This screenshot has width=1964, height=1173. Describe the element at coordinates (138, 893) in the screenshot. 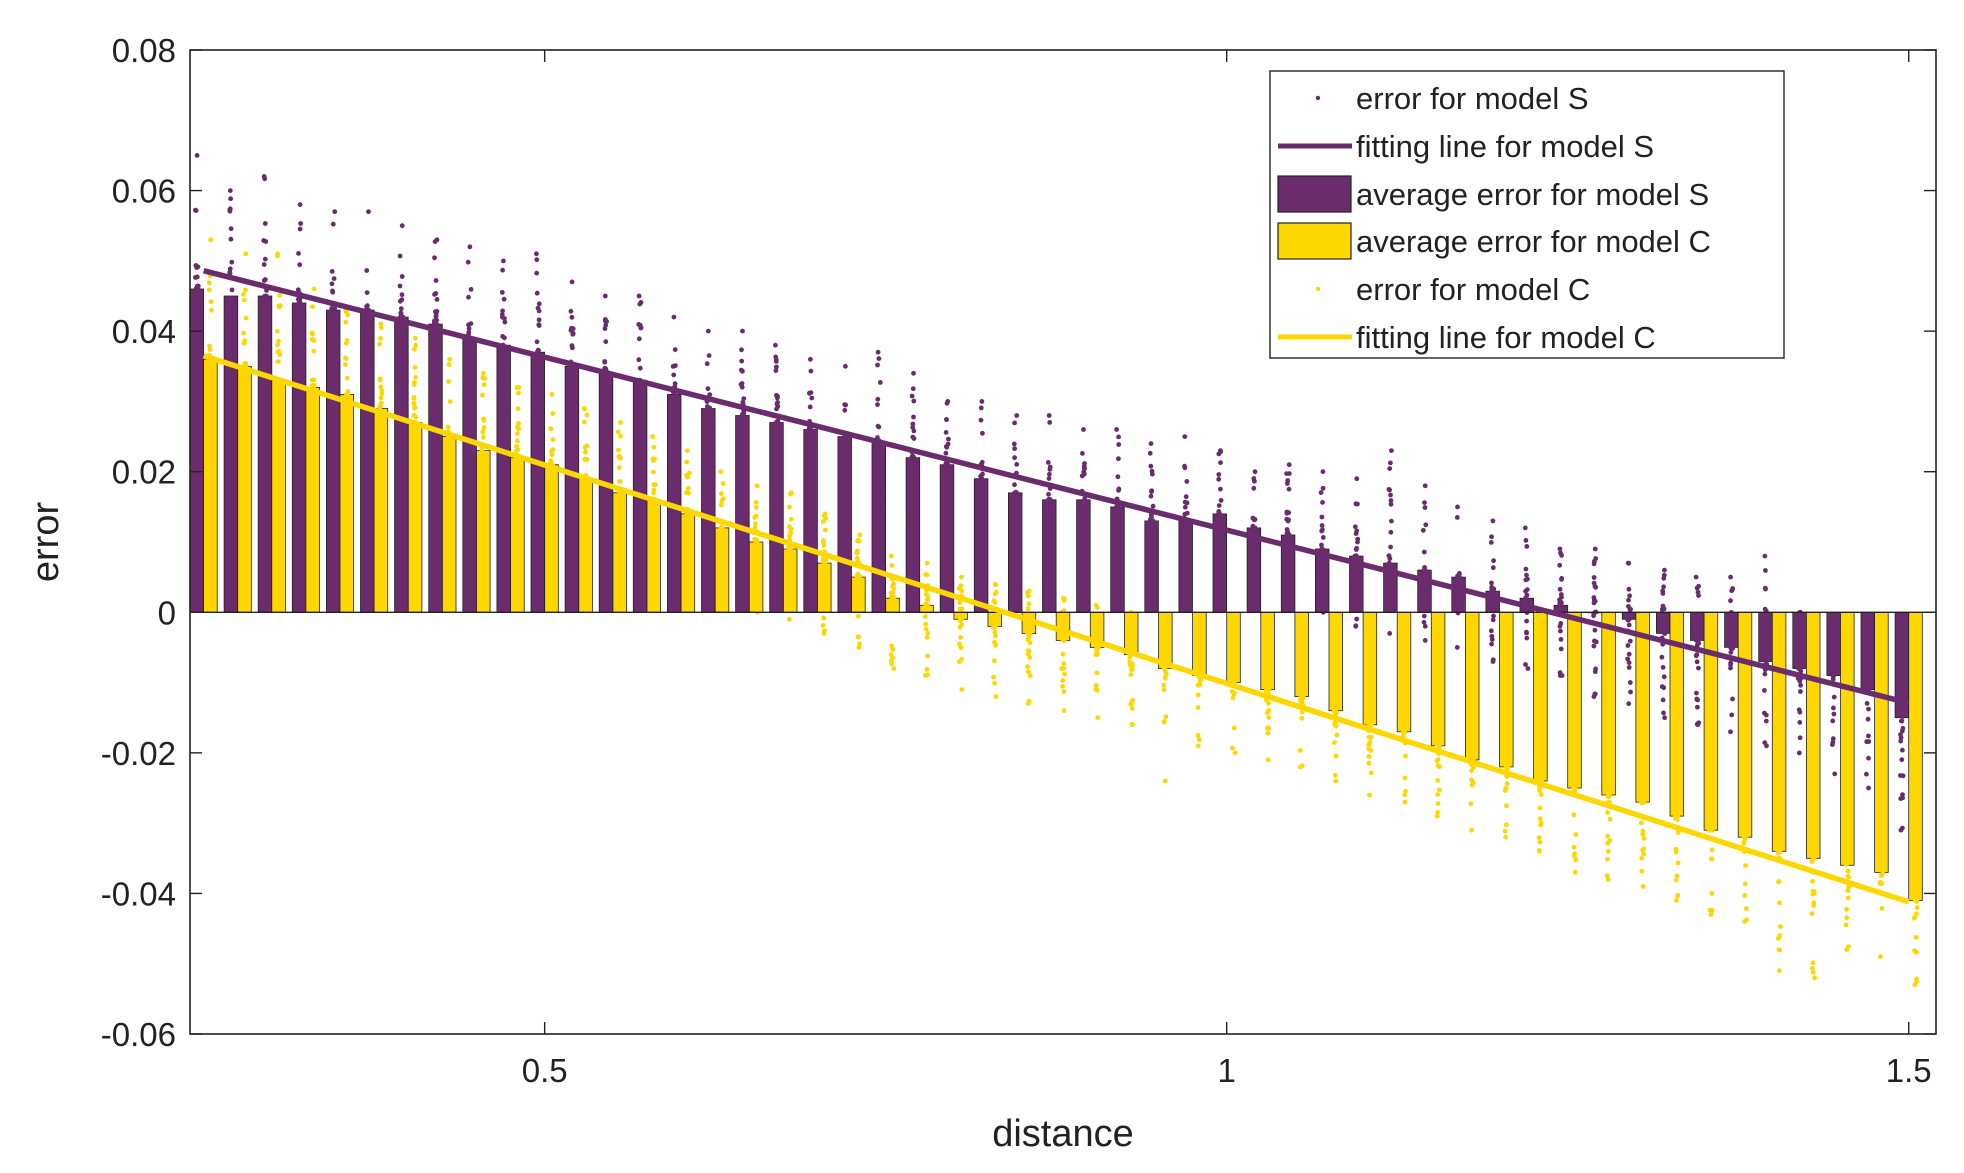

I see `y-tick-label: -0.04` at that location.